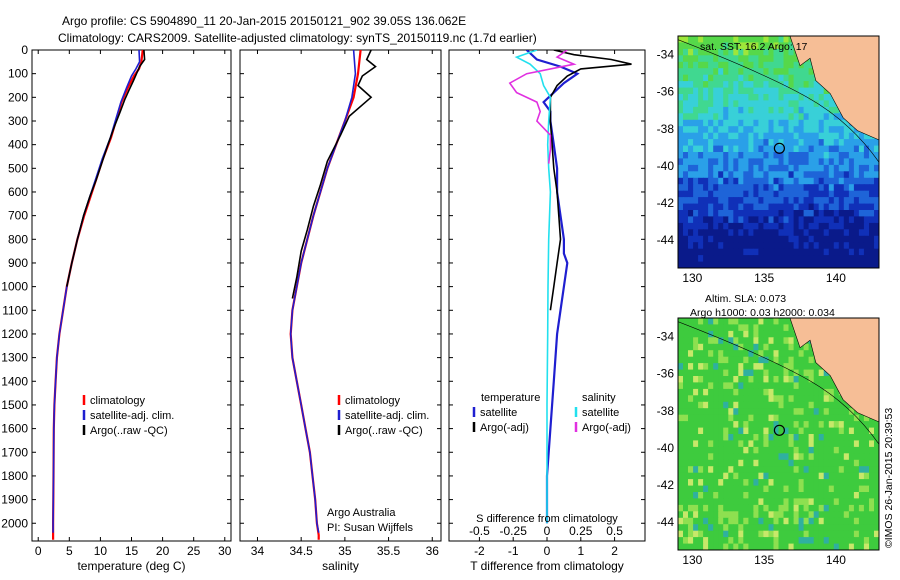 Image resolution: width=900 pixels, height=580 pixels. Describe the element at coordinates (889, 478) in the screenshot. I see `imos-timestamp: ©IMOS 26-Jan-2015 20:39:53` at that location.